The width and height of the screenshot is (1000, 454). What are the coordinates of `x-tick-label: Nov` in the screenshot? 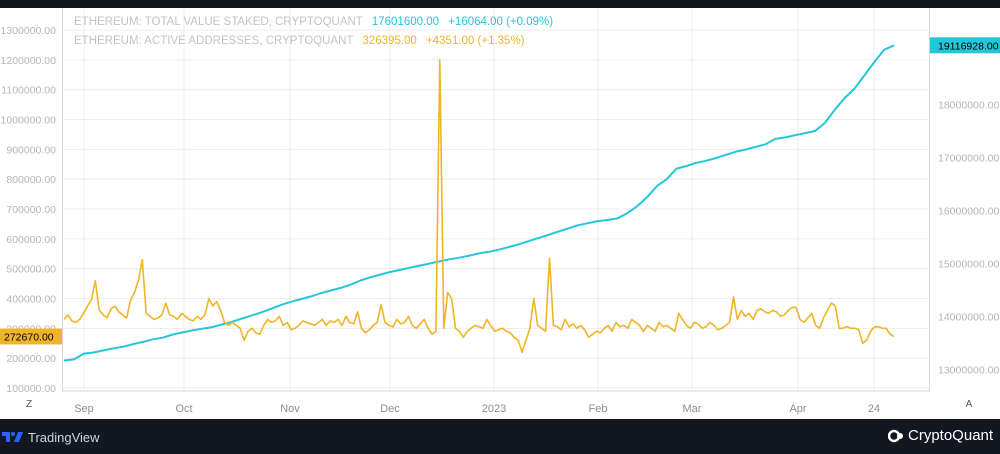 It's located at (290, 409).